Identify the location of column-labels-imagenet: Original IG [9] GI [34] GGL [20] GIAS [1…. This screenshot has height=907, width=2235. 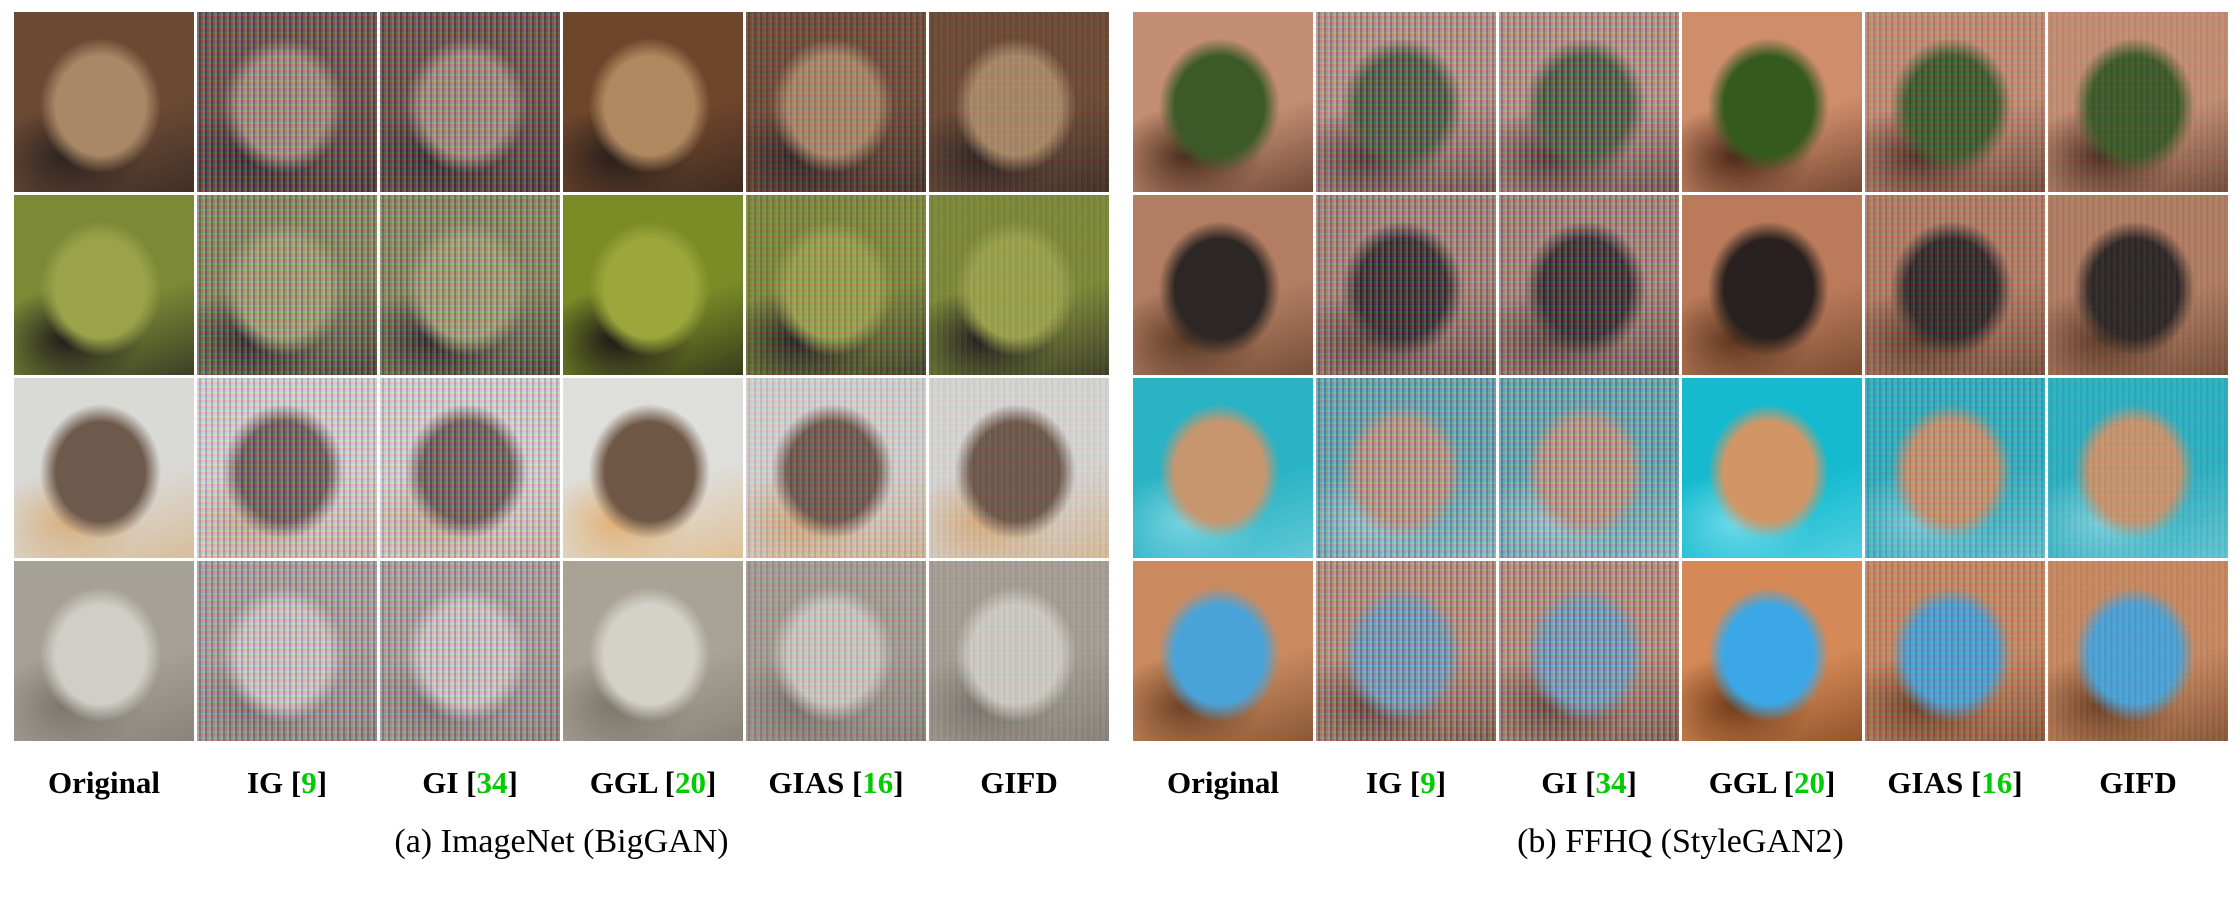
(561, 783).